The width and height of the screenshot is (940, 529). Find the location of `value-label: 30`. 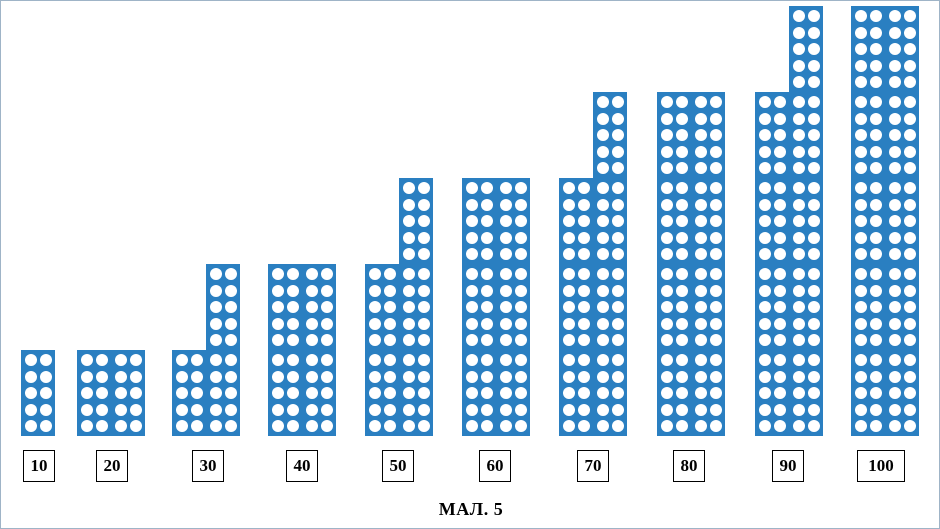

value-label: 30 is located at coordinates (208, 466).